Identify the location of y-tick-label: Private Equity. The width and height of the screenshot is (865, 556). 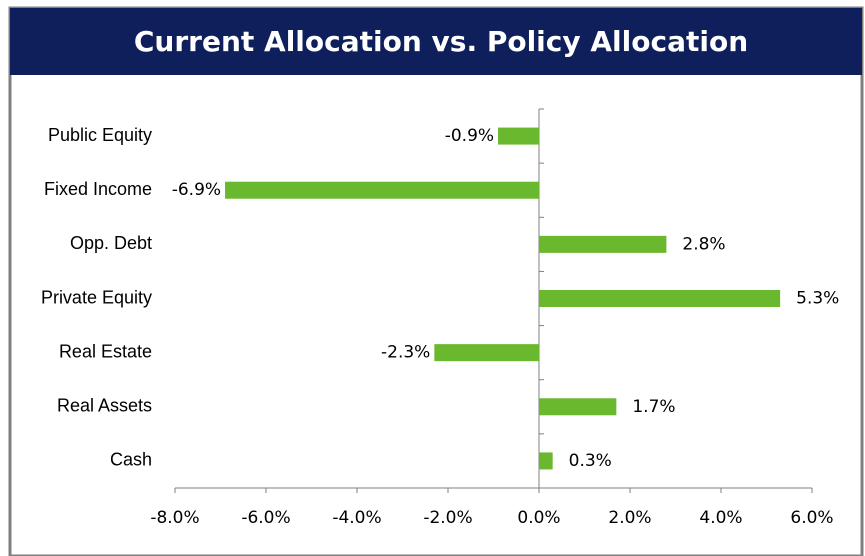
(96, 297).